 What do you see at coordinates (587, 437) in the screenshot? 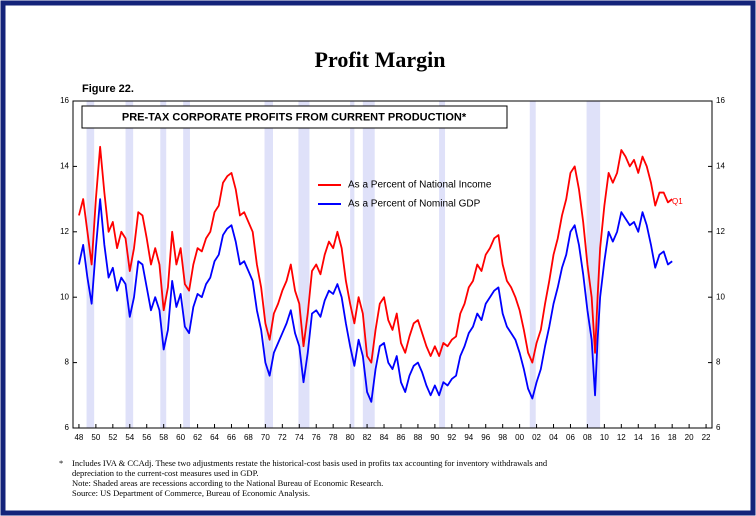
I see `x-tick-label: 08` at bounding box center [587, 437].